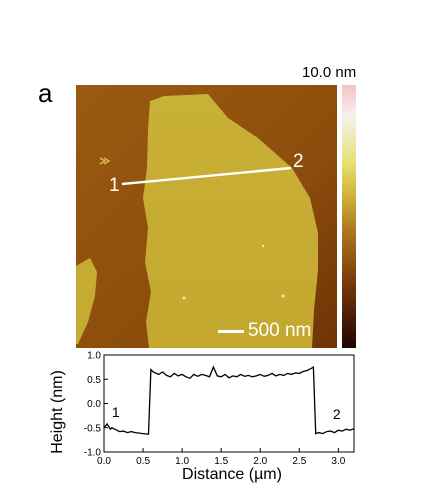 The image size is (448, 489). Describe the element at coordinates (260, 461) in the screenshot. I see `x-tick-label: 2.0` at that location.